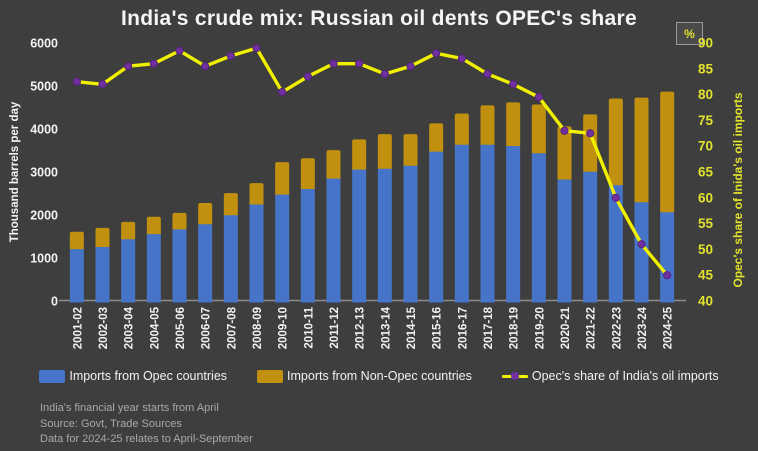  Describe the element at coordinates (705, 43) in the screenshot. I see `right-axis-tick-label: 90` at that location.